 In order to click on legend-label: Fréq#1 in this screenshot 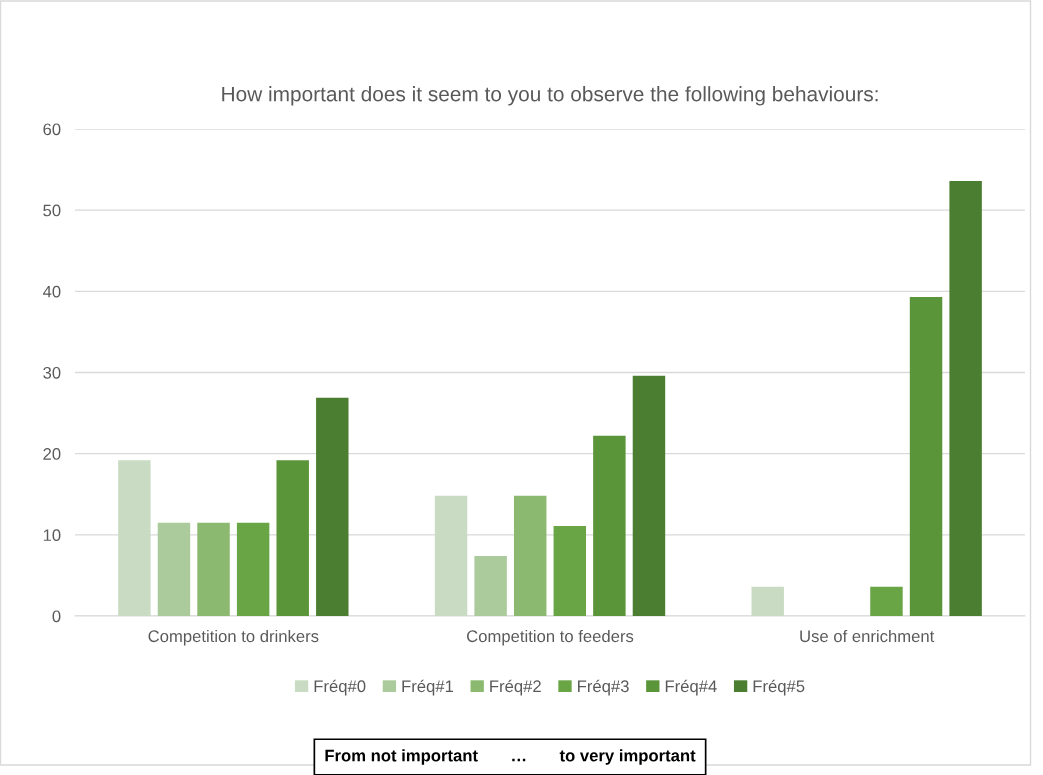, I will do `click(428, 687)`.